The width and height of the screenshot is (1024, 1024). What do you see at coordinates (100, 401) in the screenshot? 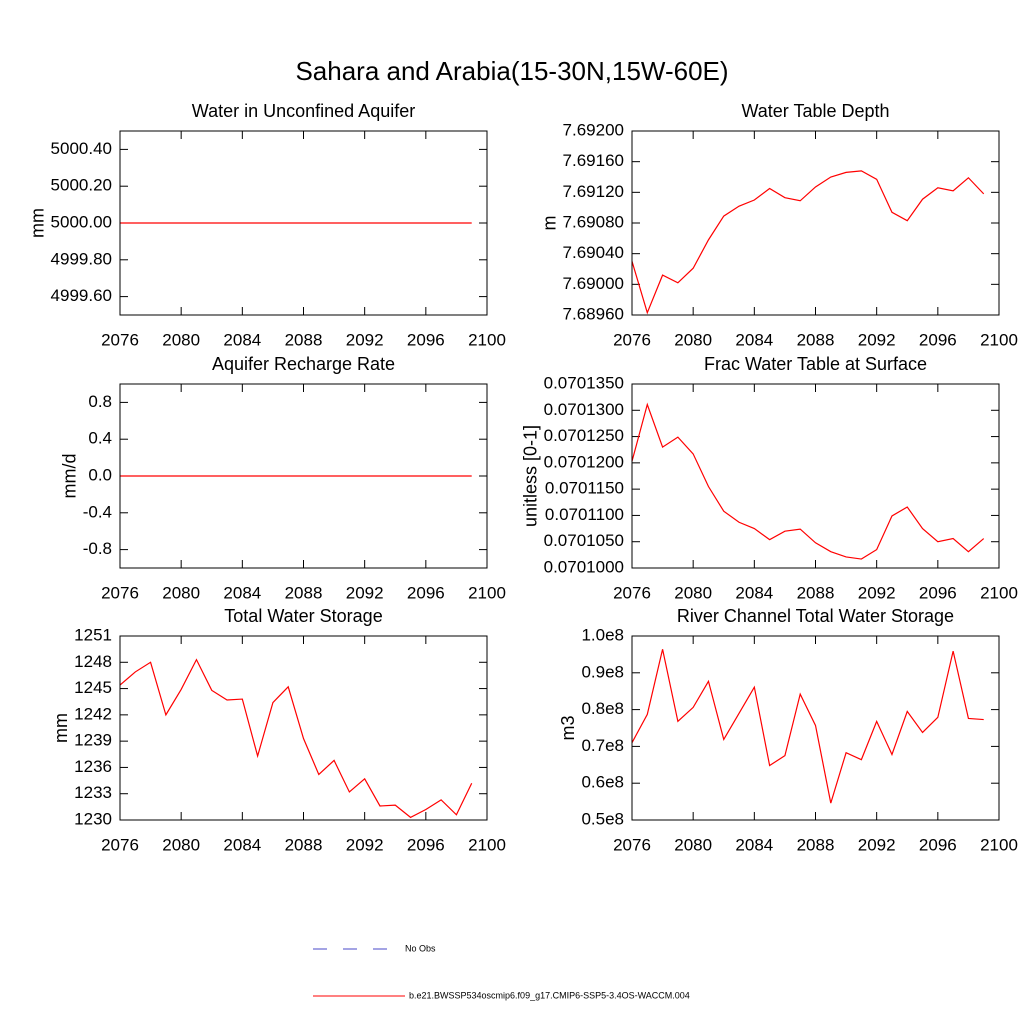
I see `y-tick-label: 0.8` at bounding box center [100, 401].